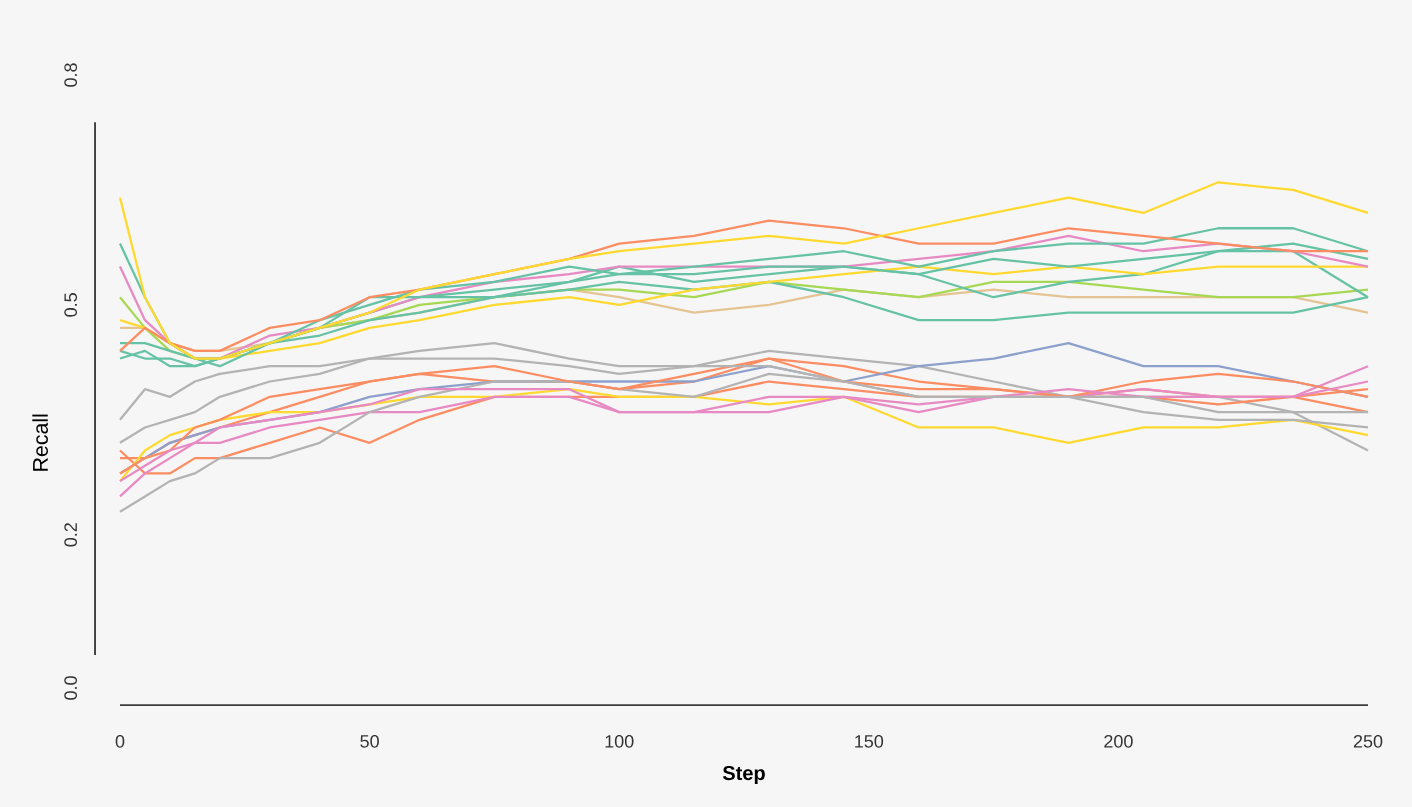 Image resolution: width=1412 pixels, height=807 pixels. I want to click on y-tick-label: 0.5, so click(71, 305).